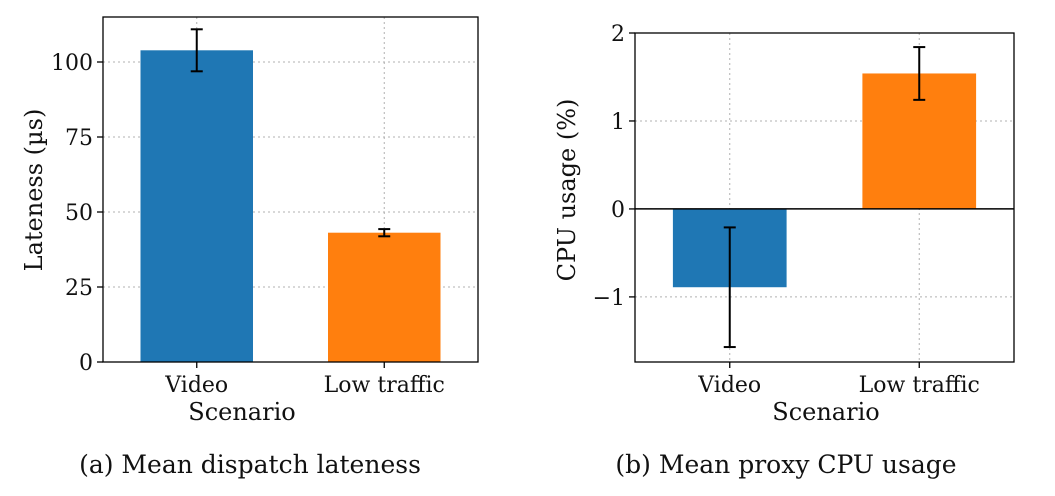 The height and width of the screenshot is (496, 1055). What do you see at coordinates (567, 190) in the screenshot?
I see `chart-b-ylabel: CPU usage (%)` at bounding box center [567, 190].